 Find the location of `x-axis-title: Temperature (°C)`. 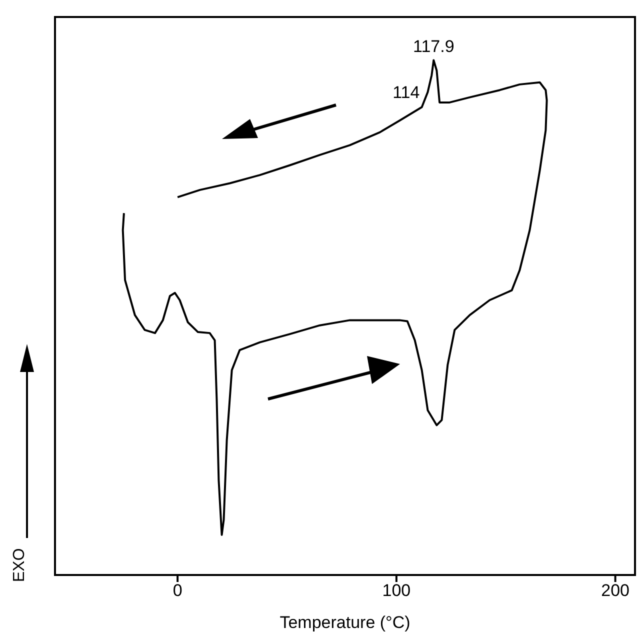

x-axis-title: Temperature (°C) is located at coordinates (345, 622).